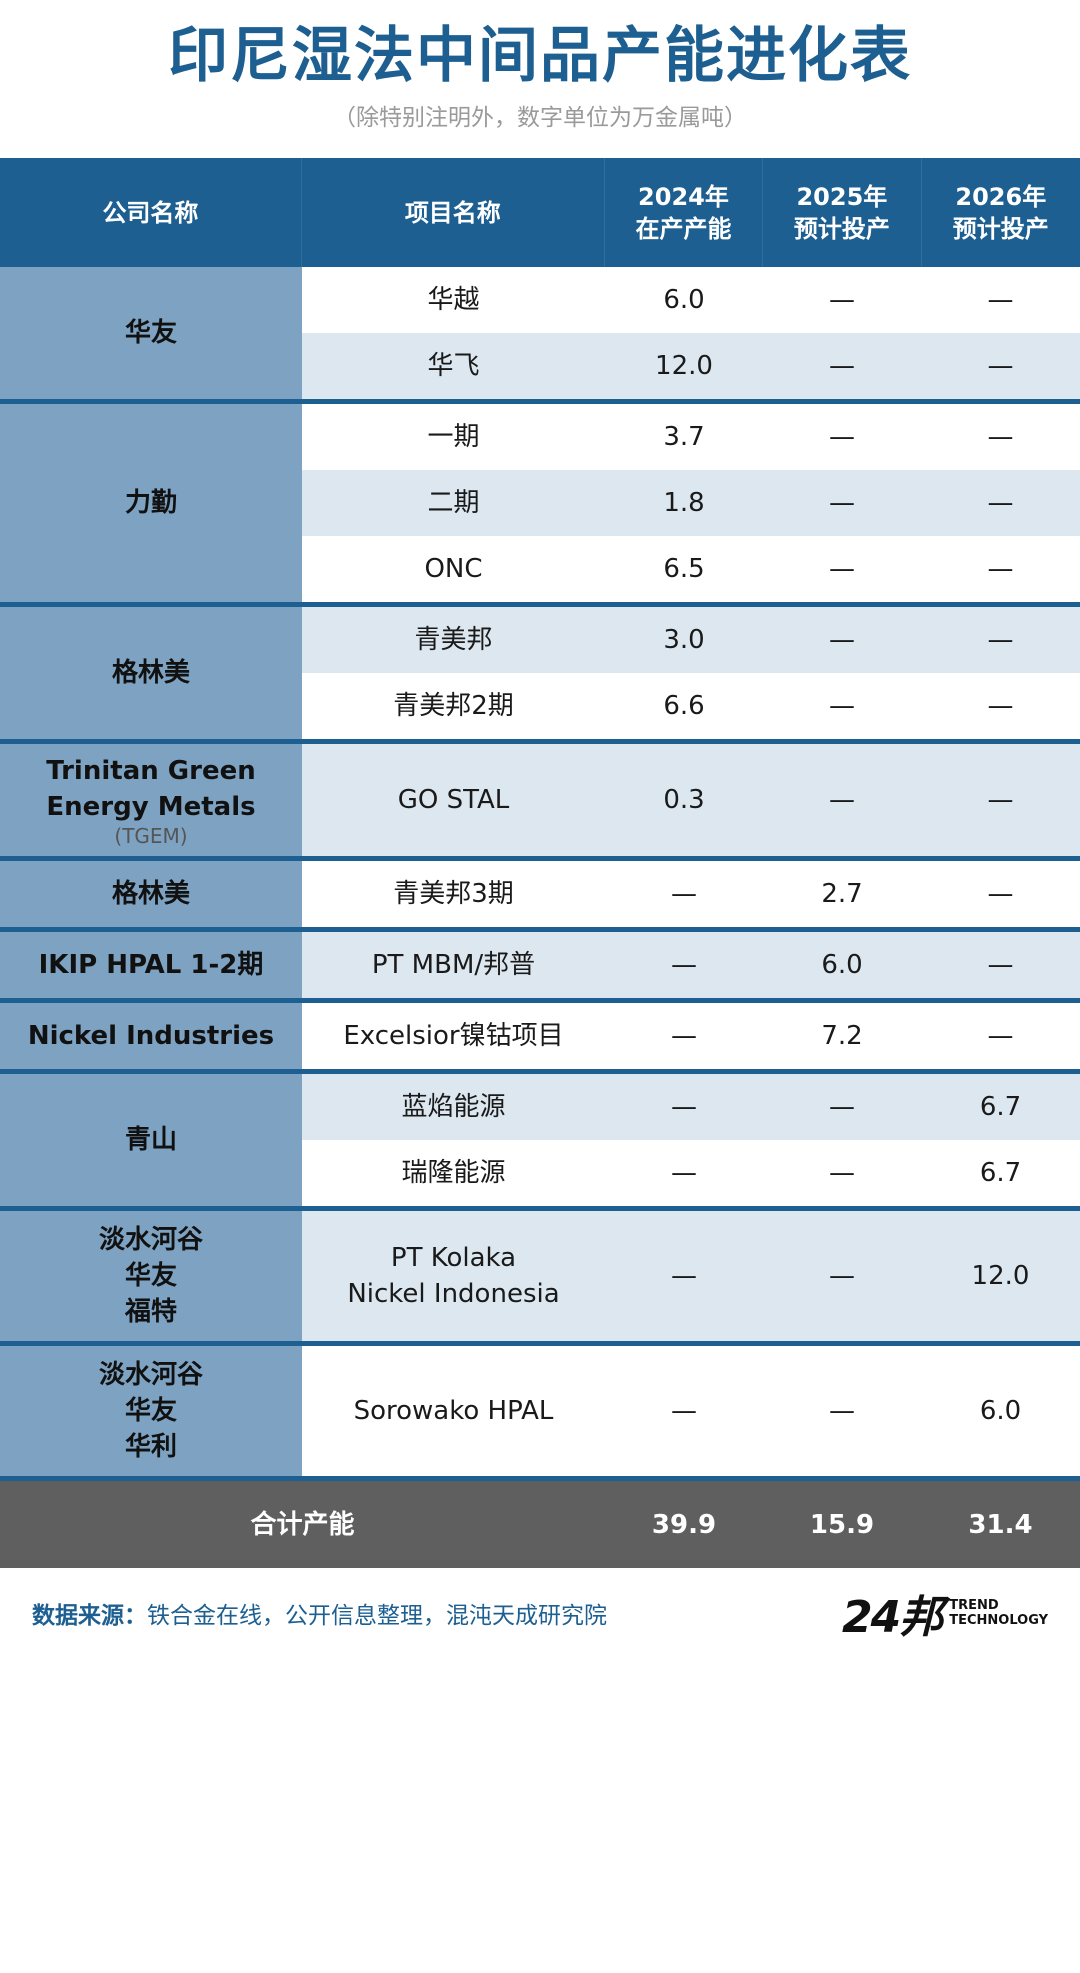 This screenshot has height=1973, width=1080. I want to click on project-rows: PT Kolaka Nickel Indonesia — — 12.0, so click(691, 1276).